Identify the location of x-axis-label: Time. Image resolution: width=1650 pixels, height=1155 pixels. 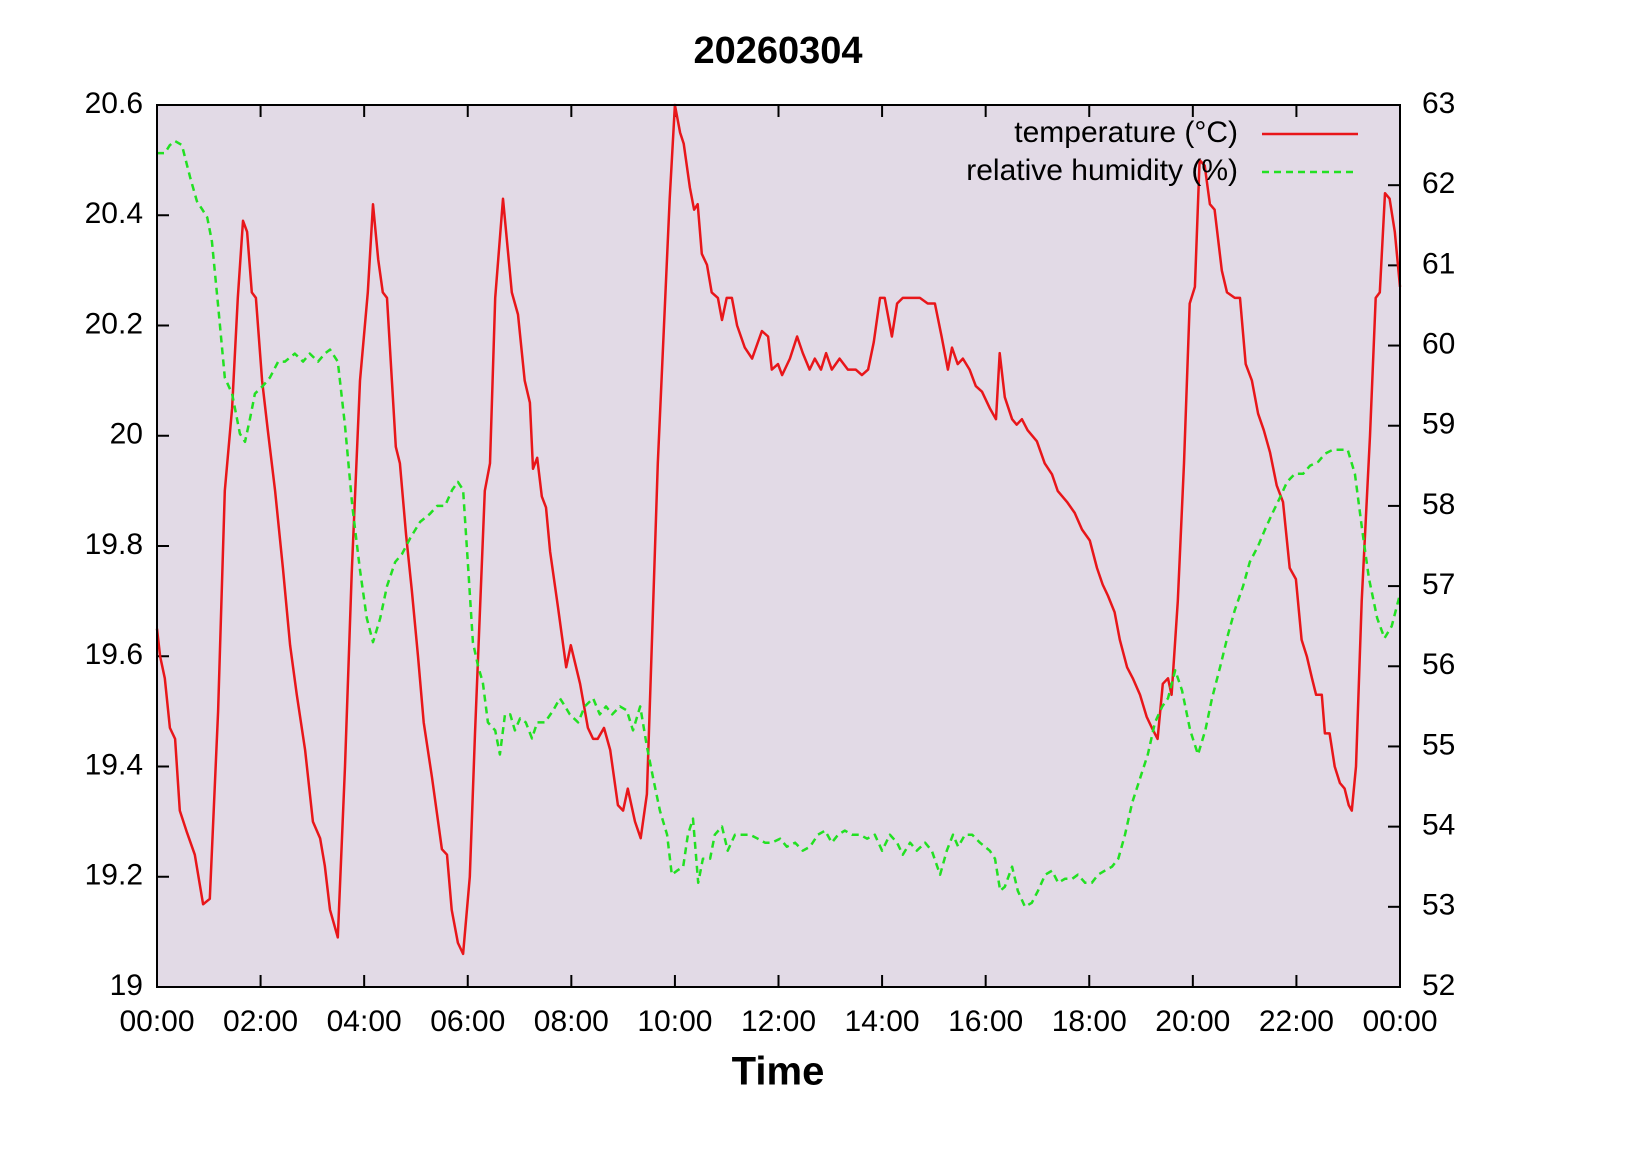
(778, 1072).